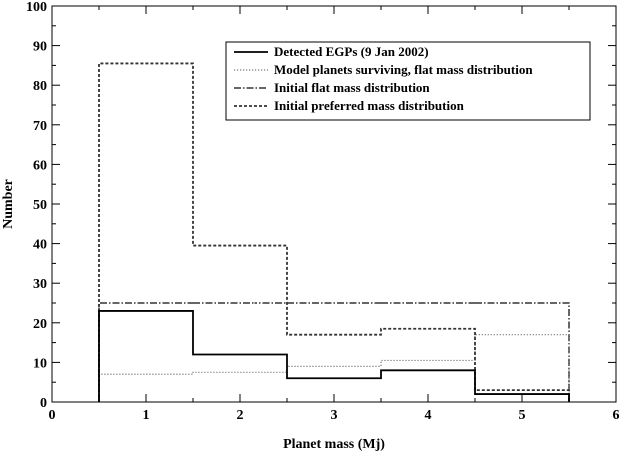 The width and height of the screenshot is (622, 454). What do you see at coordinates (351, 51) in the screenshot?
I see `legend-label-1: Detected EGPs (9 Jan 2002)` at bounding box center [351, 51].